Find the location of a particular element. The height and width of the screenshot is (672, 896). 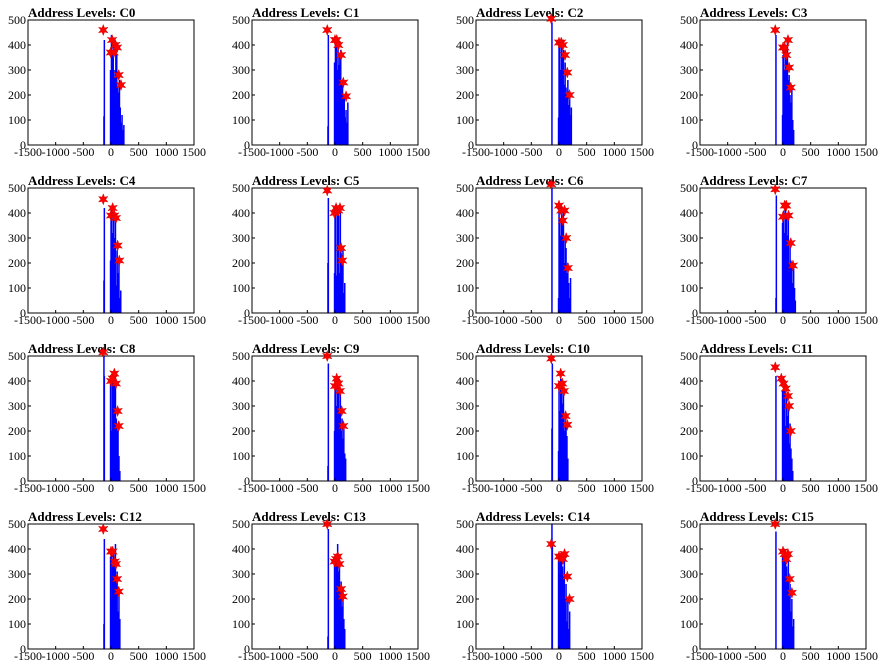

chart-title: Address Levels: C3 is located at coordinates (754, 12).